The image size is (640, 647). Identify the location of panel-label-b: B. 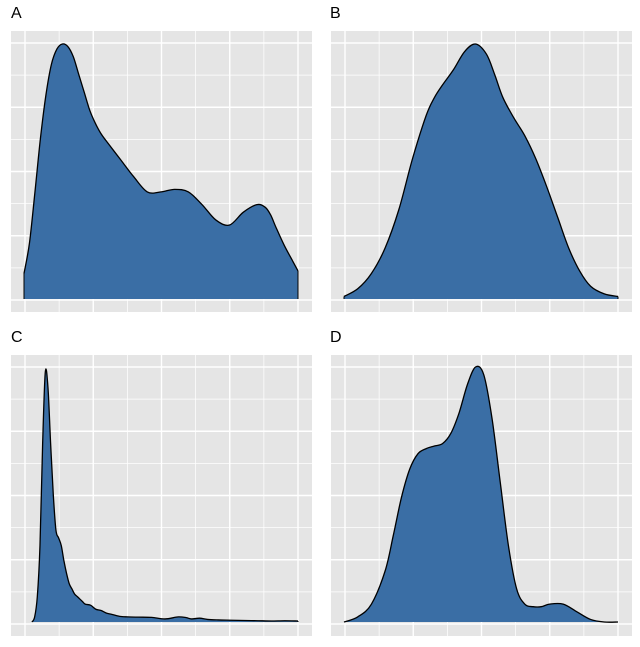
(335, 13).